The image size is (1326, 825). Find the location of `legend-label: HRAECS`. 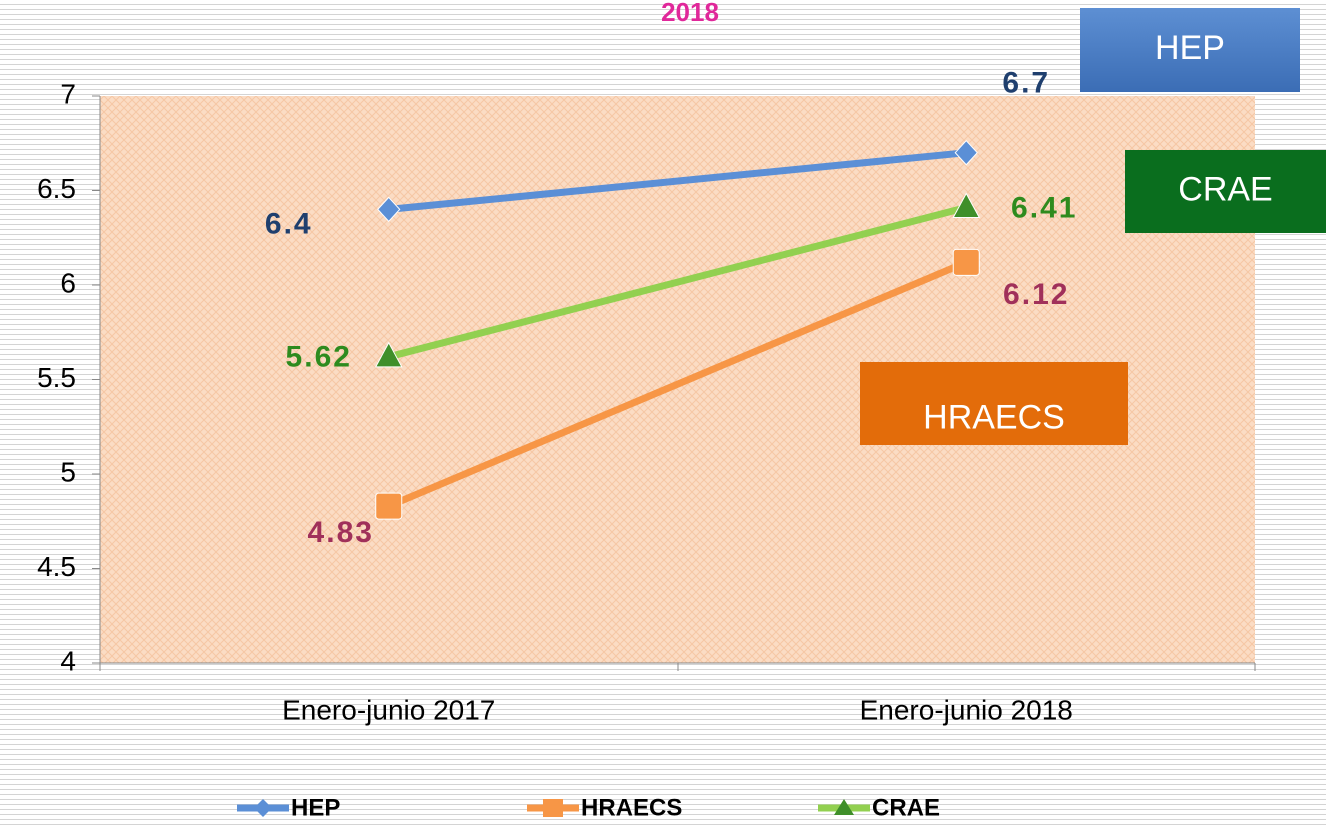

legend-label: HRAECS is located at coordinates (631, 807).